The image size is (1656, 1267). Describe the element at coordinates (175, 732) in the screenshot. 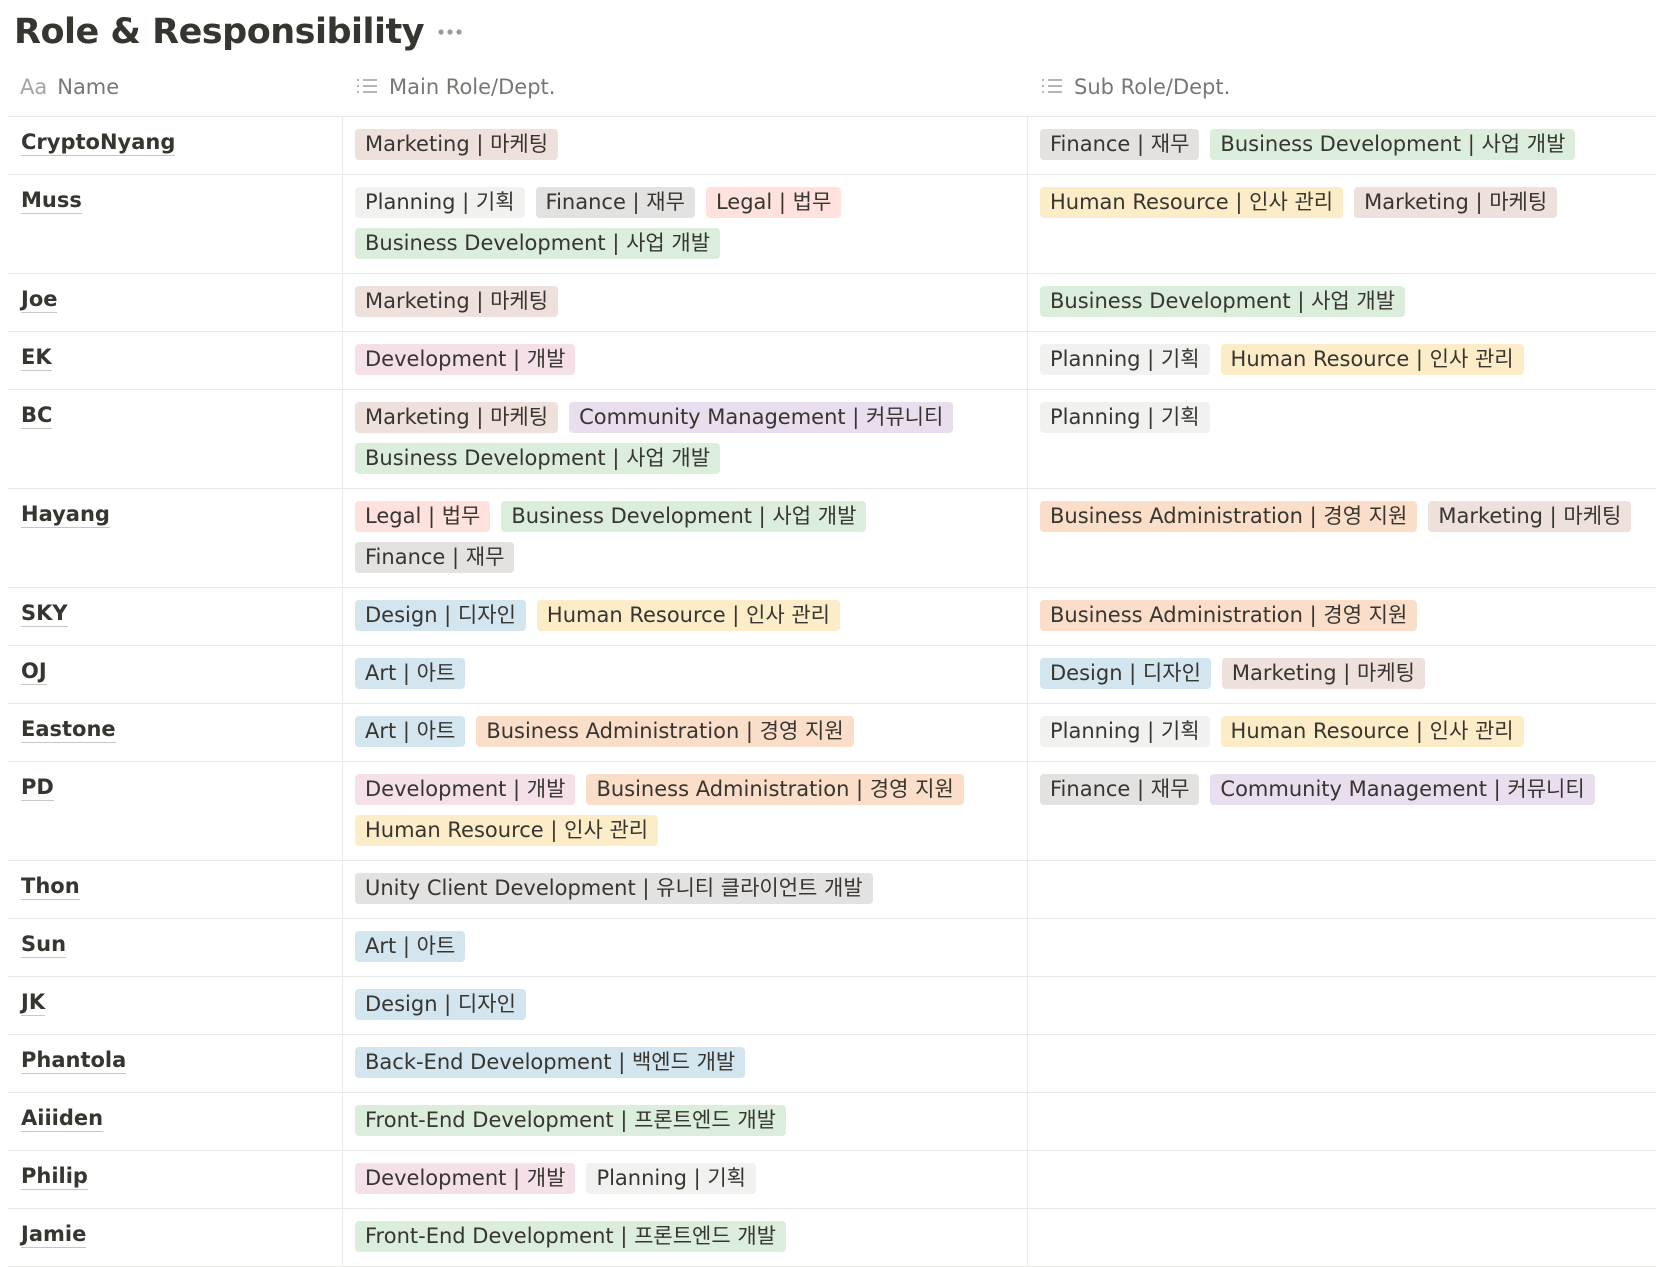

I see `name-cell: Eastone` at that location.